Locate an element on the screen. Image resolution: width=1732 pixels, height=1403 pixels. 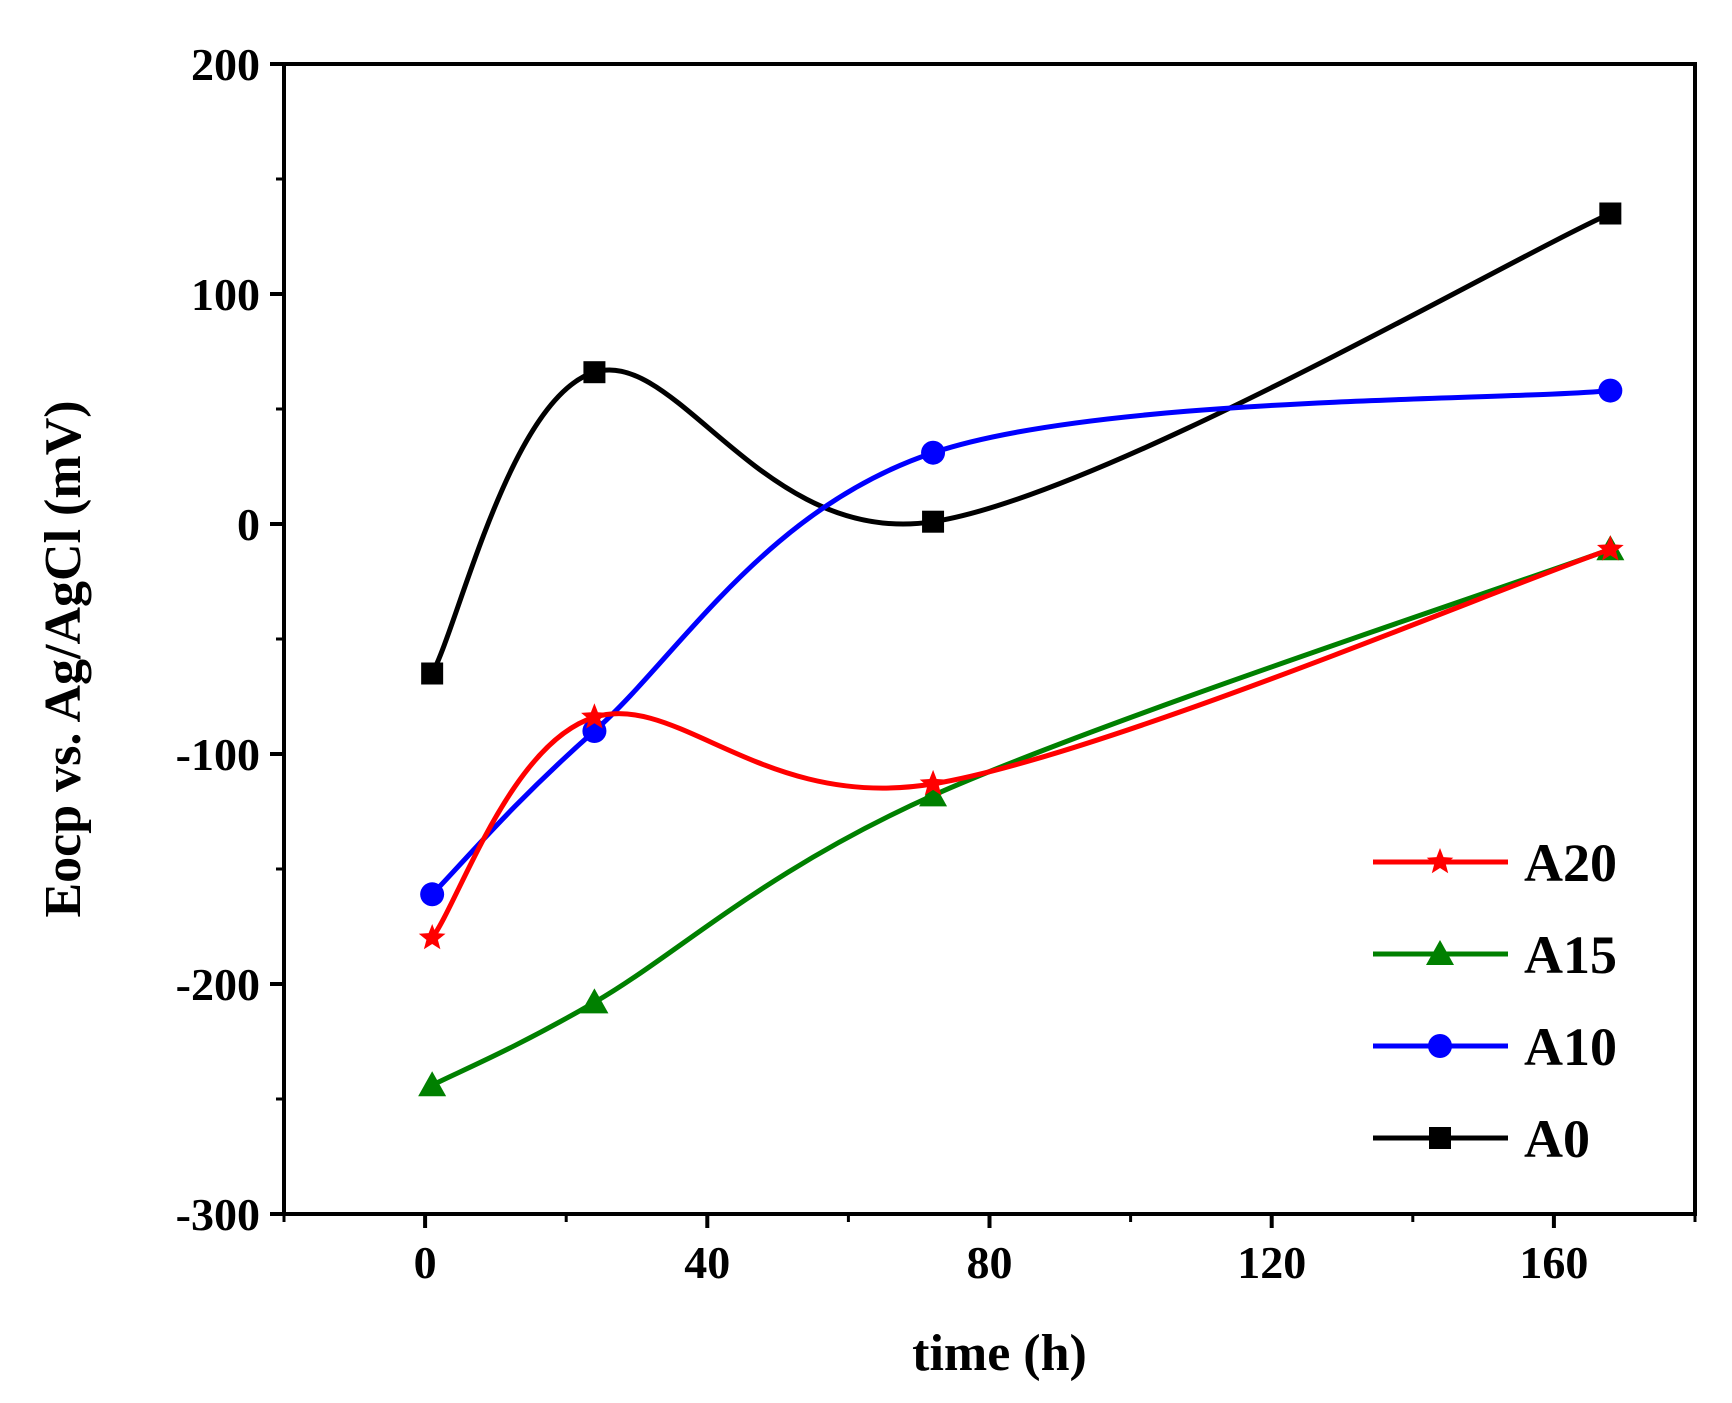
y-axis-title: Eocp vs. Ag/AgCl (mV) is located at coordinates (63, 658).